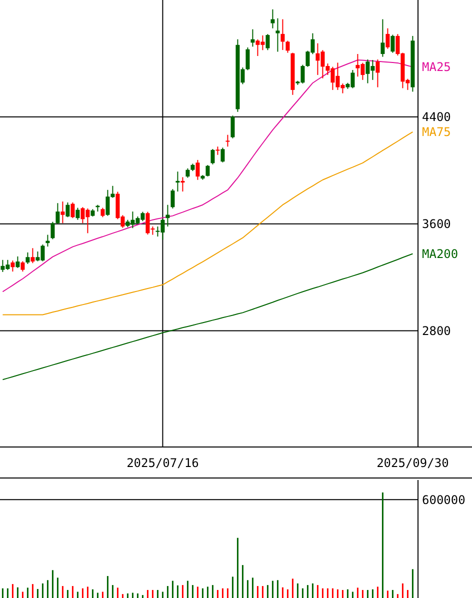 The width and height of the screenshot is (472, 598). What do you see at coordinates (436, 67) in the screenshot?
I see `series-label: MA25` at bounding box center [436, 67].